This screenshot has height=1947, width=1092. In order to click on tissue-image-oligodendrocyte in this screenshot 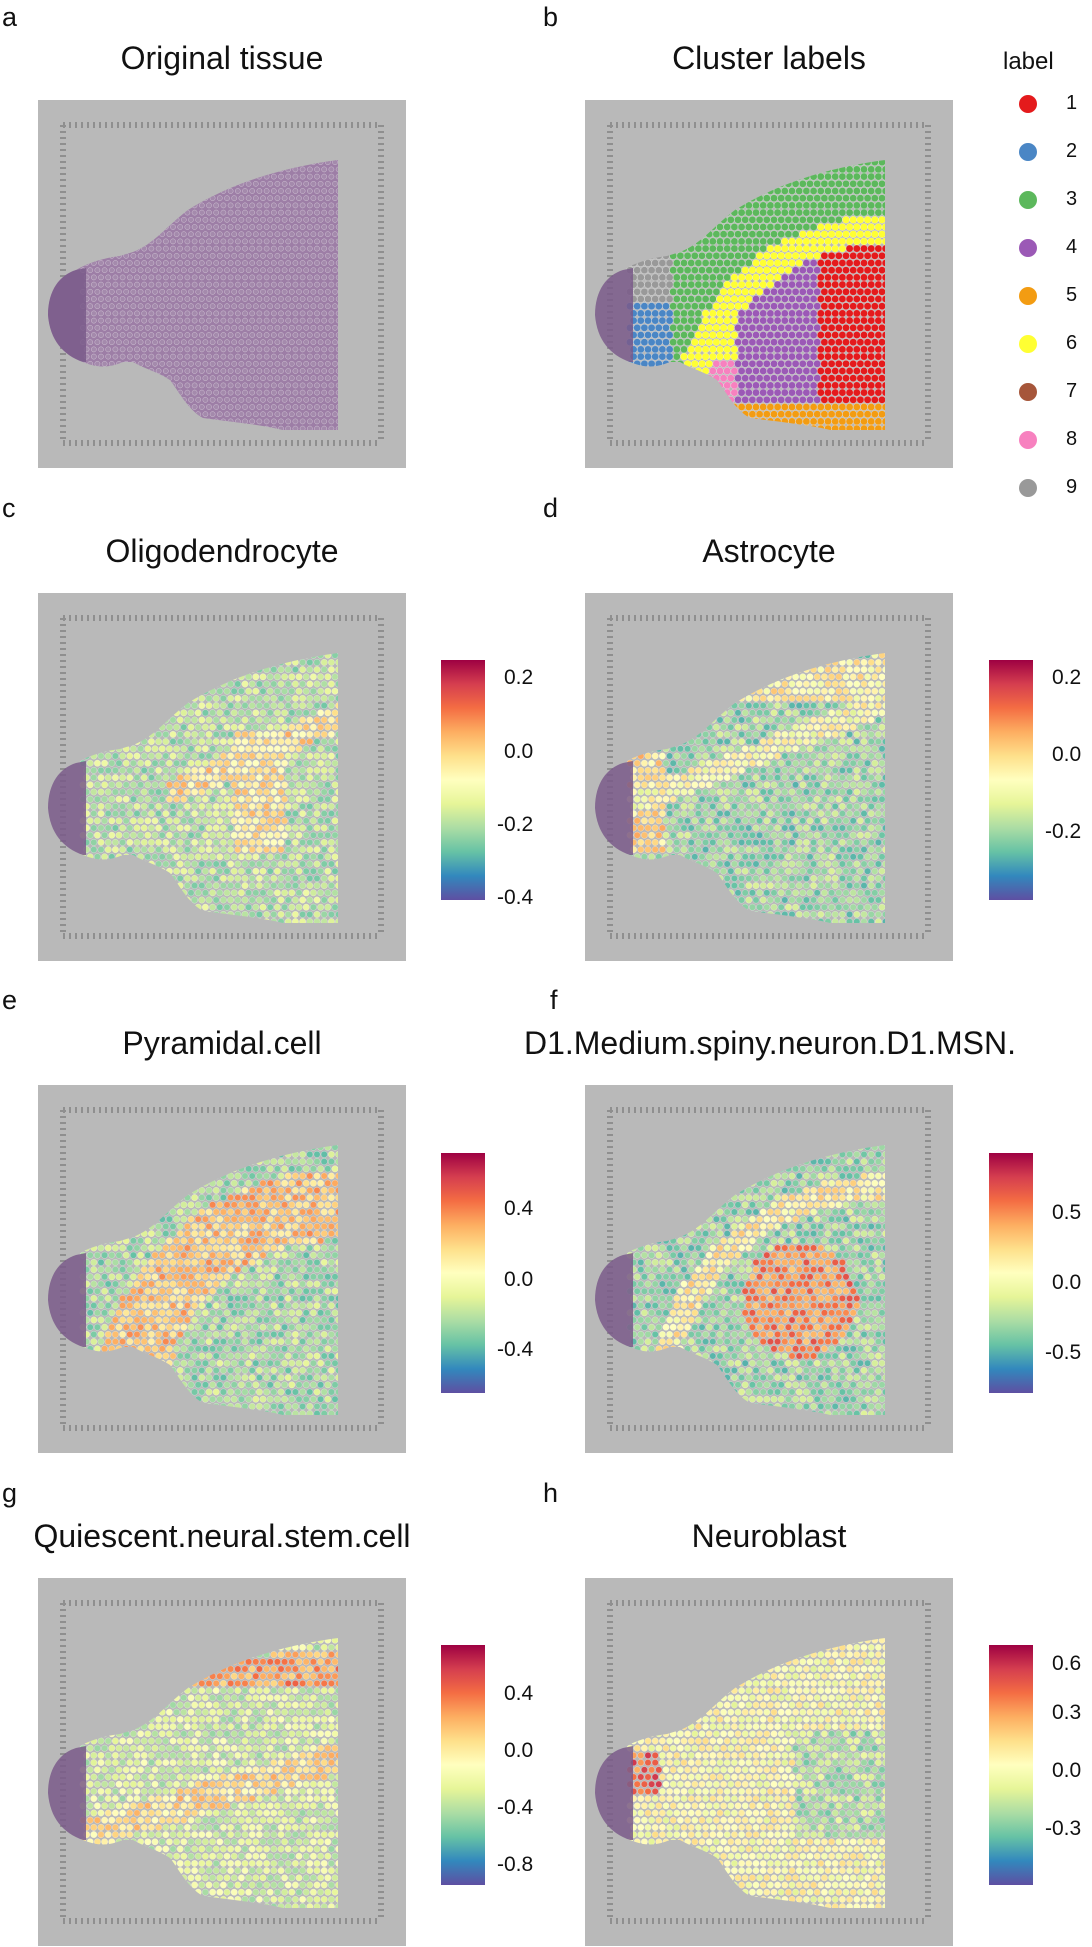, I will do `click(222, 777)`.